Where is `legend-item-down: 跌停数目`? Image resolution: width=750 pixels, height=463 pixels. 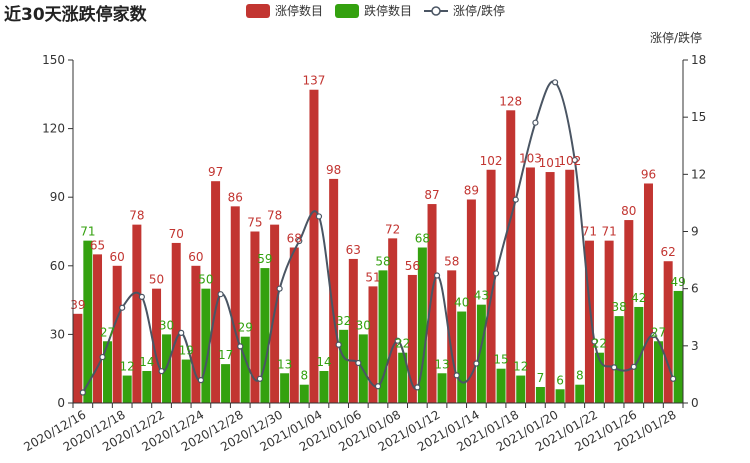 legend-item-down: 跌停数目 is located at coordinates (373, 10).